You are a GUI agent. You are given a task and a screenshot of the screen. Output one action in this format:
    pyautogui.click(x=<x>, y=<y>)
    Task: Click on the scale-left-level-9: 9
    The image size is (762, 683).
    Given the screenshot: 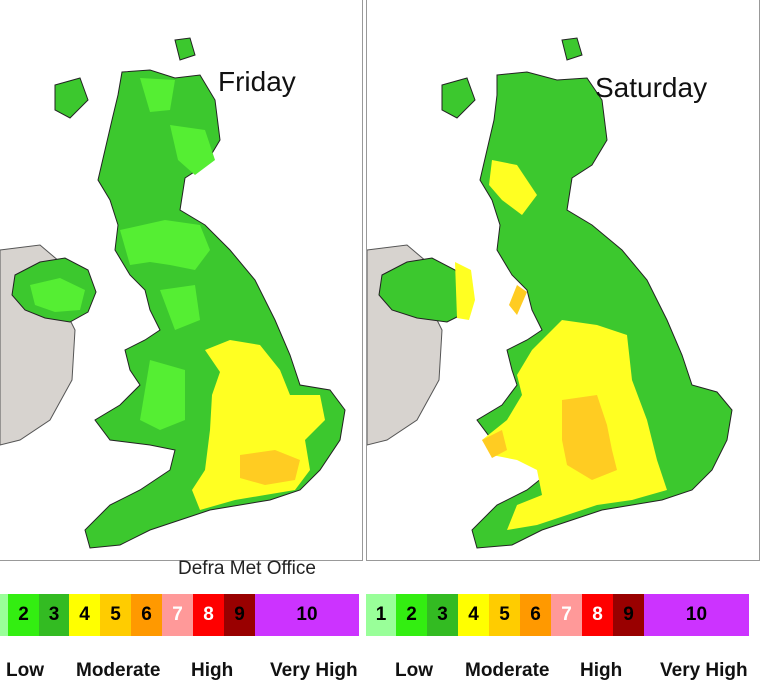 What is the action you would take?
    pyautogui.click(x=239, y=615)
    